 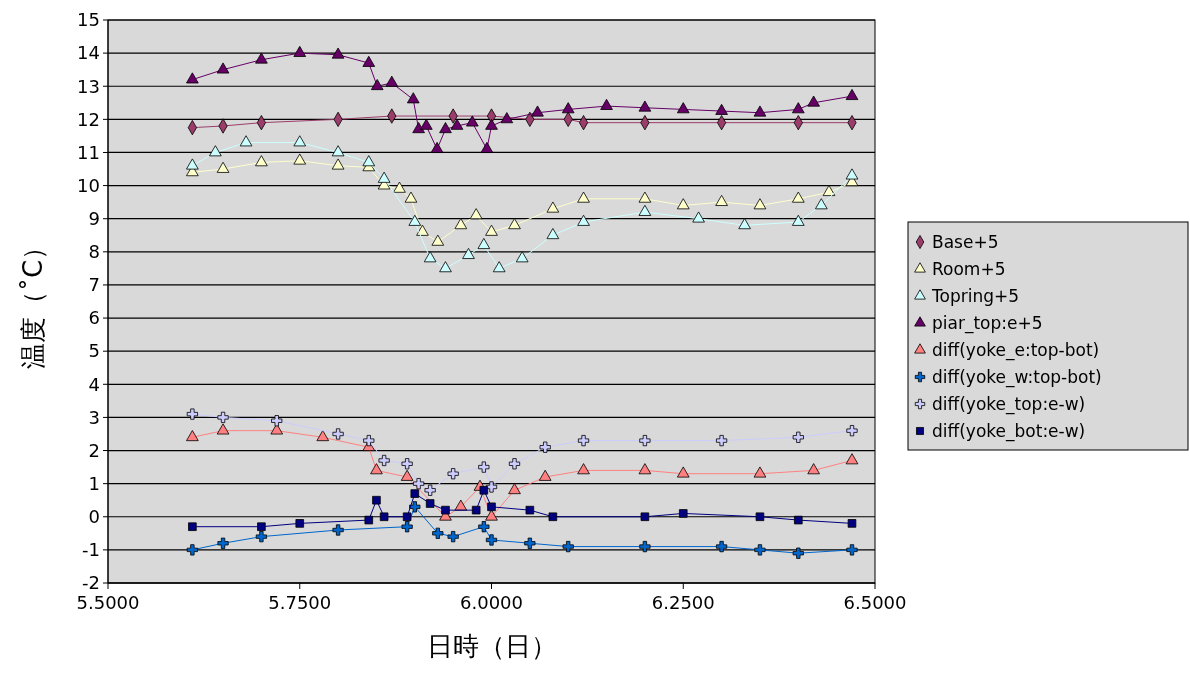 What do you see at coordinates (91, 550) in the screenshot?
I see `y-tick-label: -1` at bounding box center [91, 550].